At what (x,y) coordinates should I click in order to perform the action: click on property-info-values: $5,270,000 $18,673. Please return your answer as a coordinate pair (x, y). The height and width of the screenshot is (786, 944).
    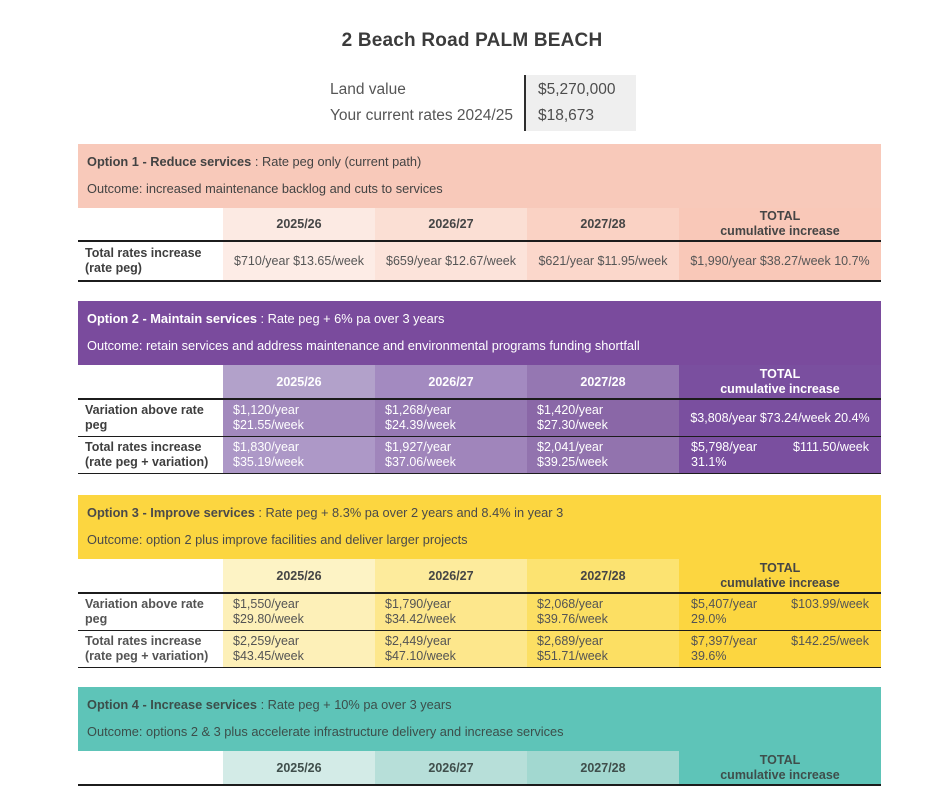
    Looking at the image, I should click on (579, 103).